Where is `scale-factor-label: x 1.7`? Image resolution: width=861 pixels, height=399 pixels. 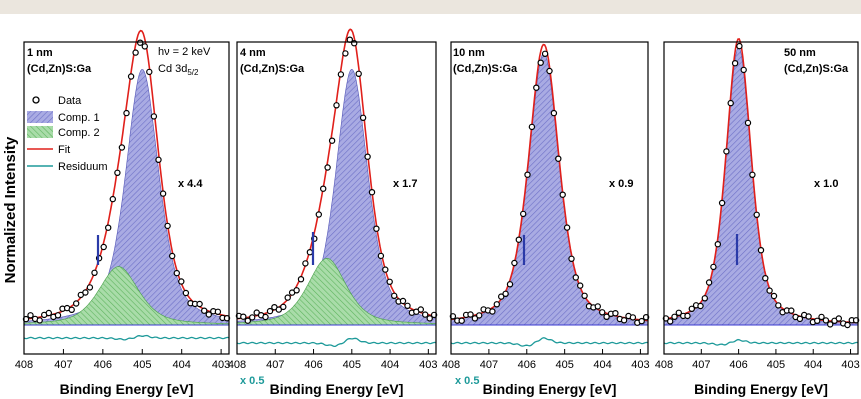 scale-factor-label: x 1.7 is located at coordinates (405, 184).